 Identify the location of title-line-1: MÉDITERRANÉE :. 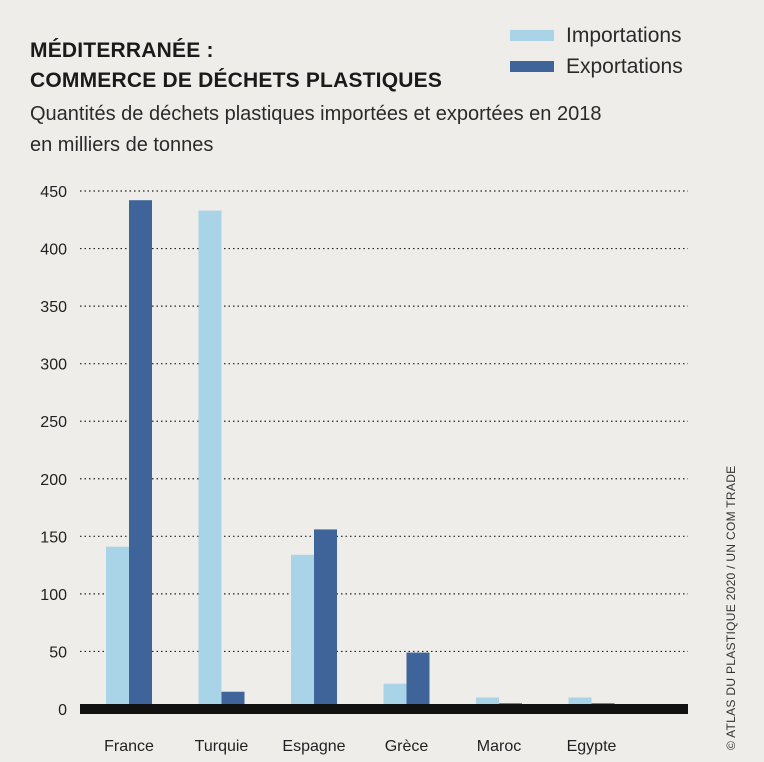
(122, 50).